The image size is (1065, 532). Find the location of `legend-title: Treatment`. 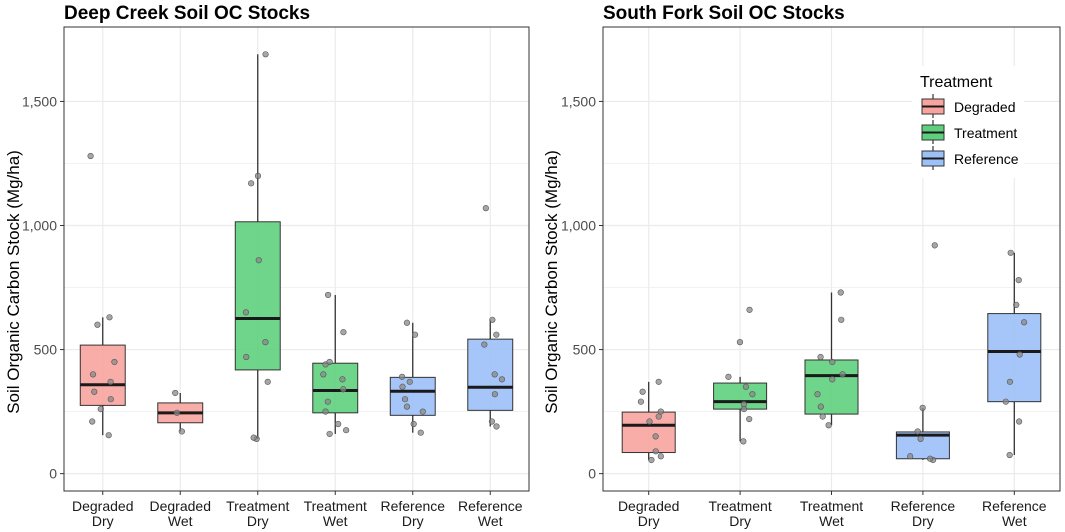

legend-title: Treatment is located at coordinates (956, 82).